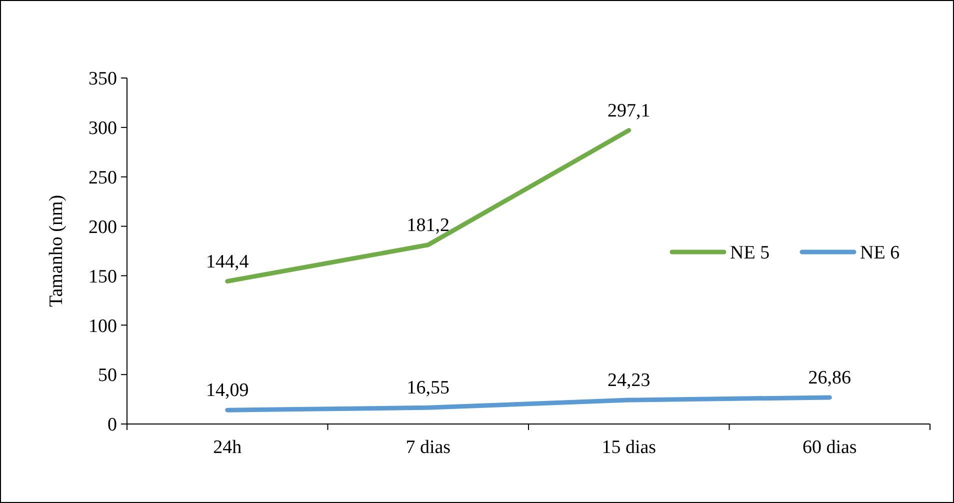 Image resolution: width=954 pixels, height=503 pixels. Describe the element at coordinates (112, 425) in the screenshot. I see `y-tick-label: 0` at that location.